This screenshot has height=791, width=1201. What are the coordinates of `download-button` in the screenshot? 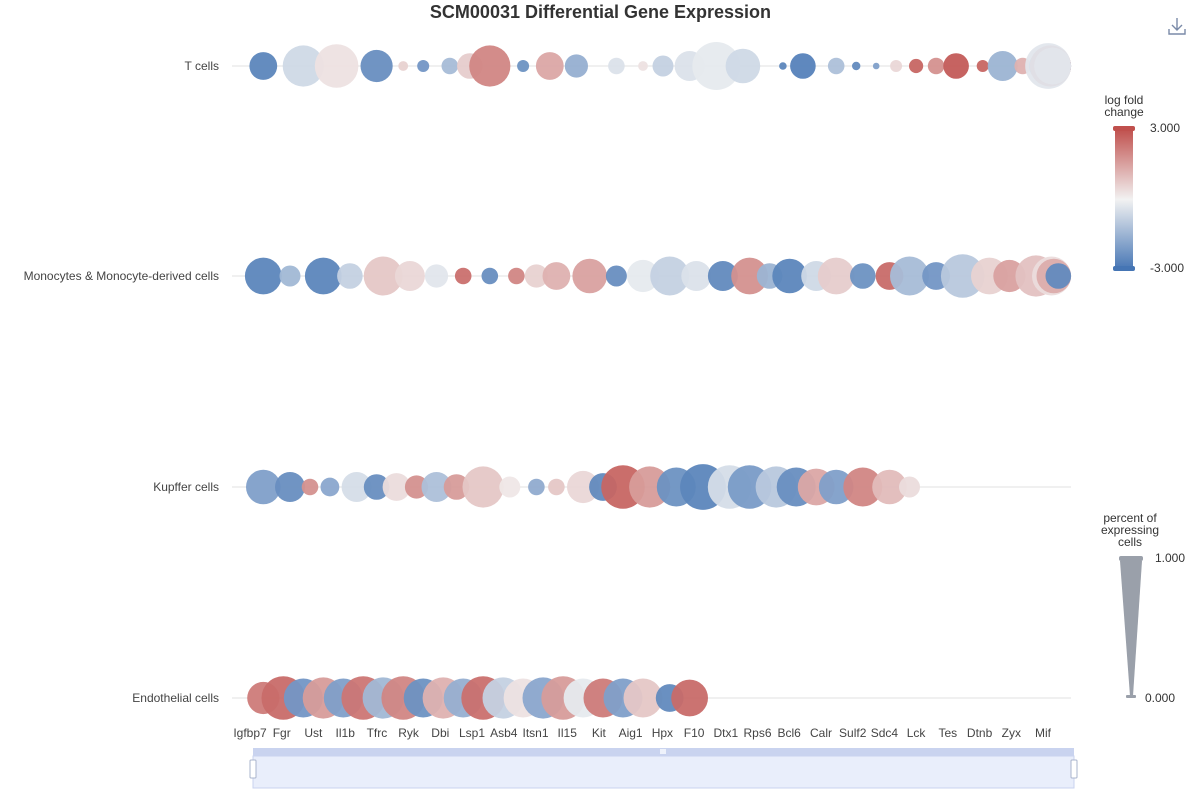 It's located at (1177, 26).